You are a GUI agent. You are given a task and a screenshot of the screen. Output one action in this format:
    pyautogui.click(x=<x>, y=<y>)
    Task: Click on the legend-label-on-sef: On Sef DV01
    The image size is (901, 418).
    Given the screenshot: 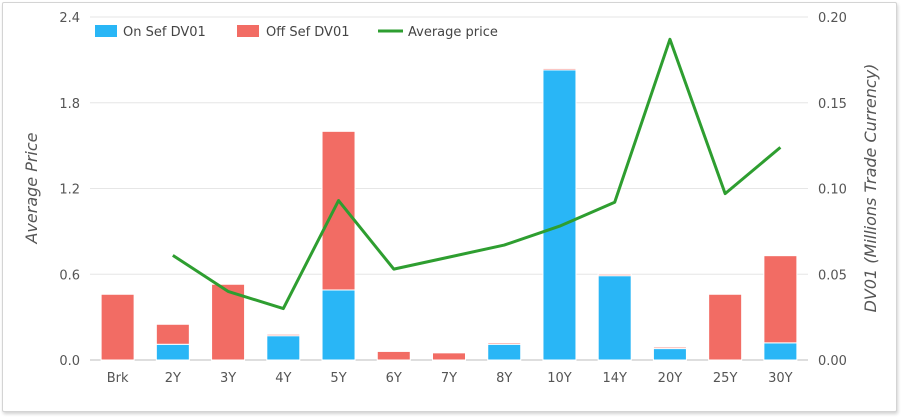 What is the action you would take?
    pyautogui.click(x=164, y=32)
    